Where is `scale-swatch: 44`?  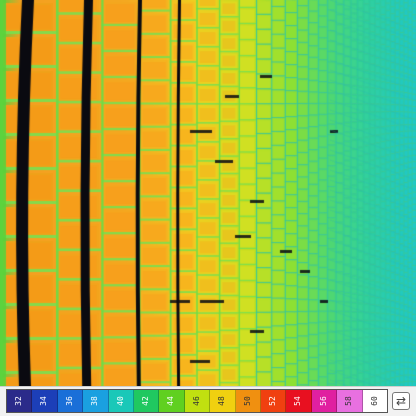 scale-swatch: 44 is located at coordinates (172, 401).